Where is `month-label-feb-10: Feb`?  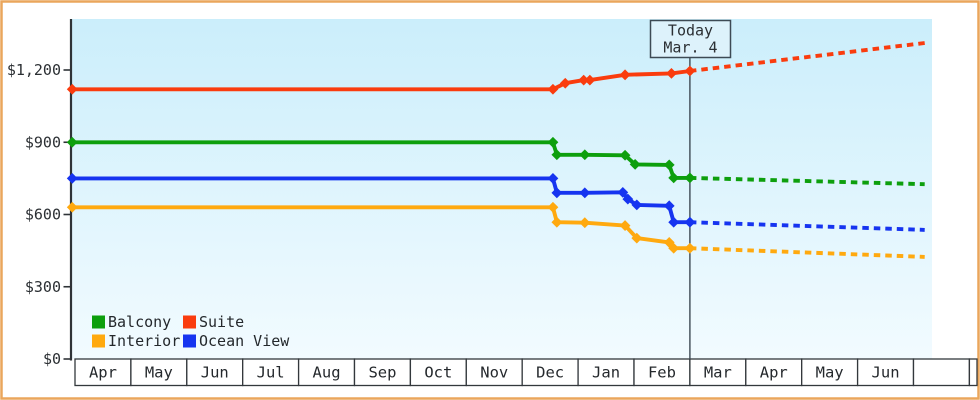
month-label-feb-10: Feb is located at coordinates (662, 373).